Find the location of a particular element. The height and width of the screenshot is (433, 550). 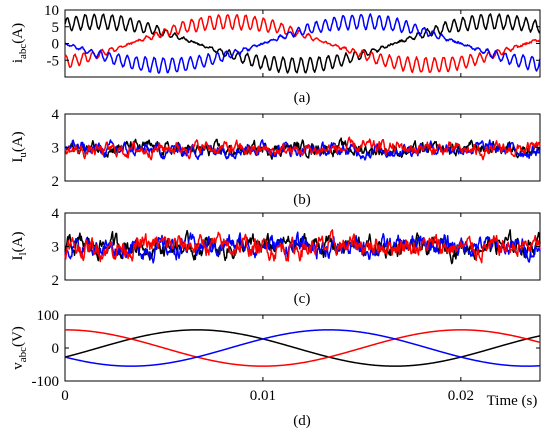

panel-d-series-phase-b is located at coordinates (302, 348).